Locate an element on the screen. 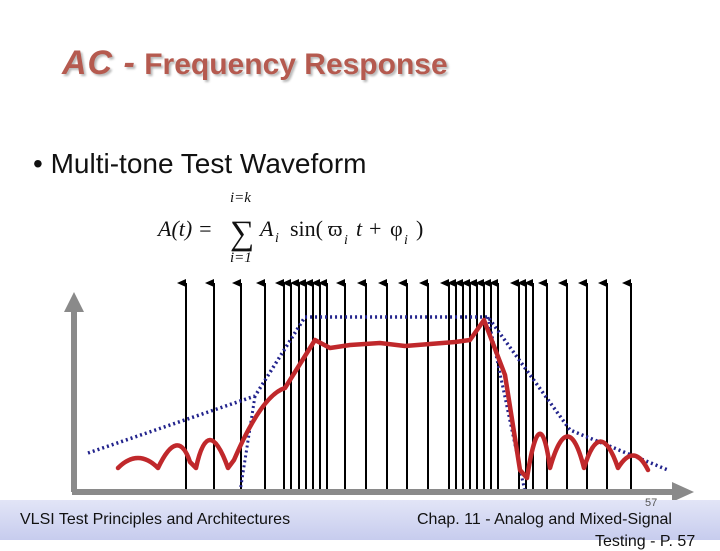  phi-symbol: φ is located at coordinates (396, 228).